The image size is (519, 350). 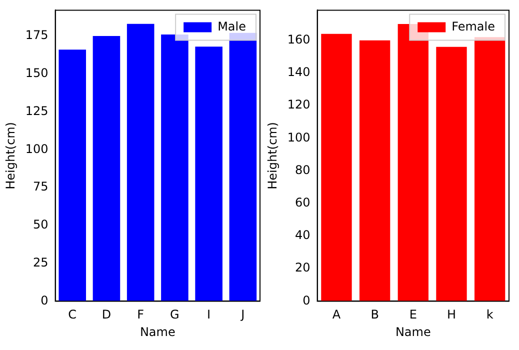 What do you see at coordinates (72, 315) in the screenshot?
I see `x-tick-label: C` at bounding box center [72, 315].